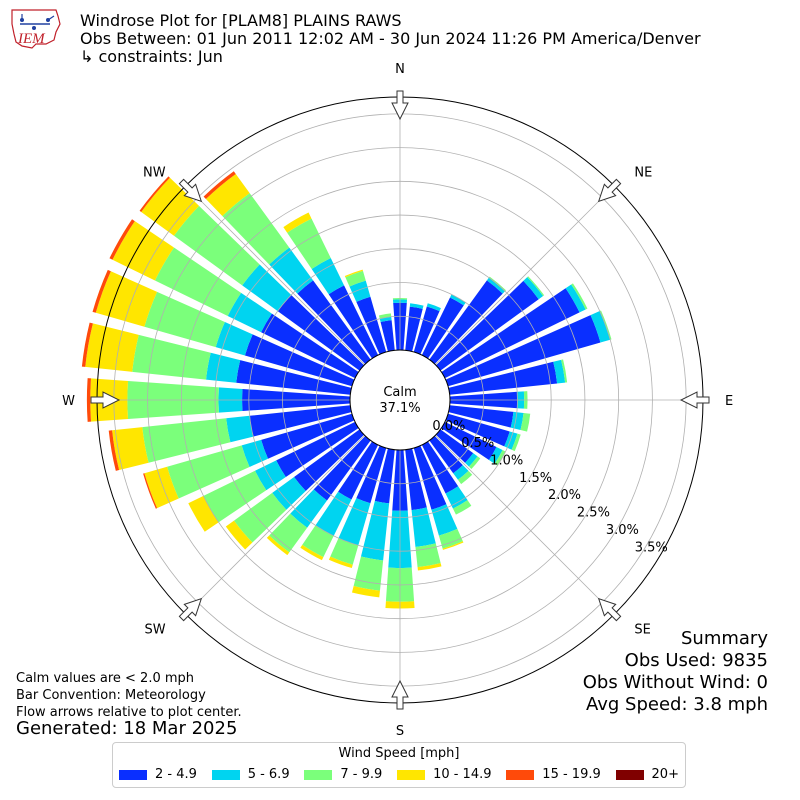 This screenshot has width=800, height=800. What do you see at coordinates (535, 478) in the screenshot?
I see `radial-tick-label: 1.5%` at bounding box center [535, 478].